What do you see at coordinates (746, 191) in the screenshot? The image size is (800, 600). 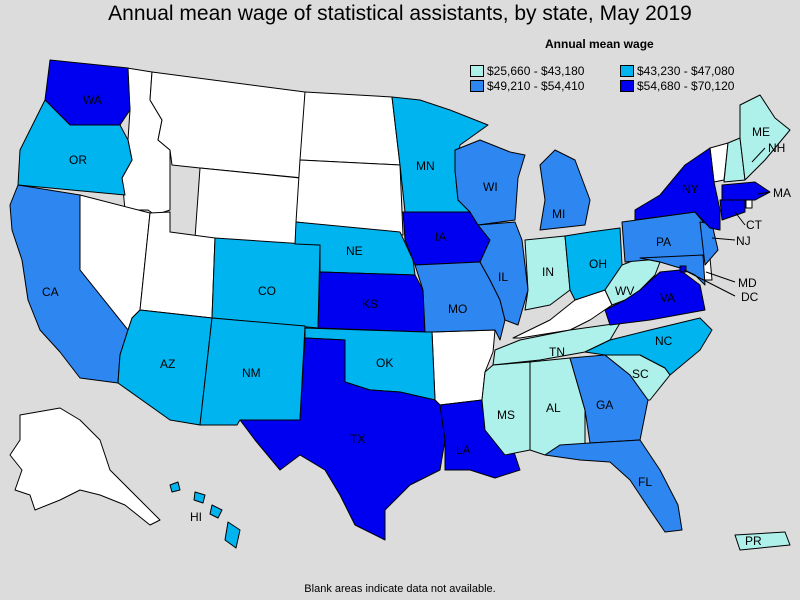 I see `state-MA` at bounding box center [746, 191].